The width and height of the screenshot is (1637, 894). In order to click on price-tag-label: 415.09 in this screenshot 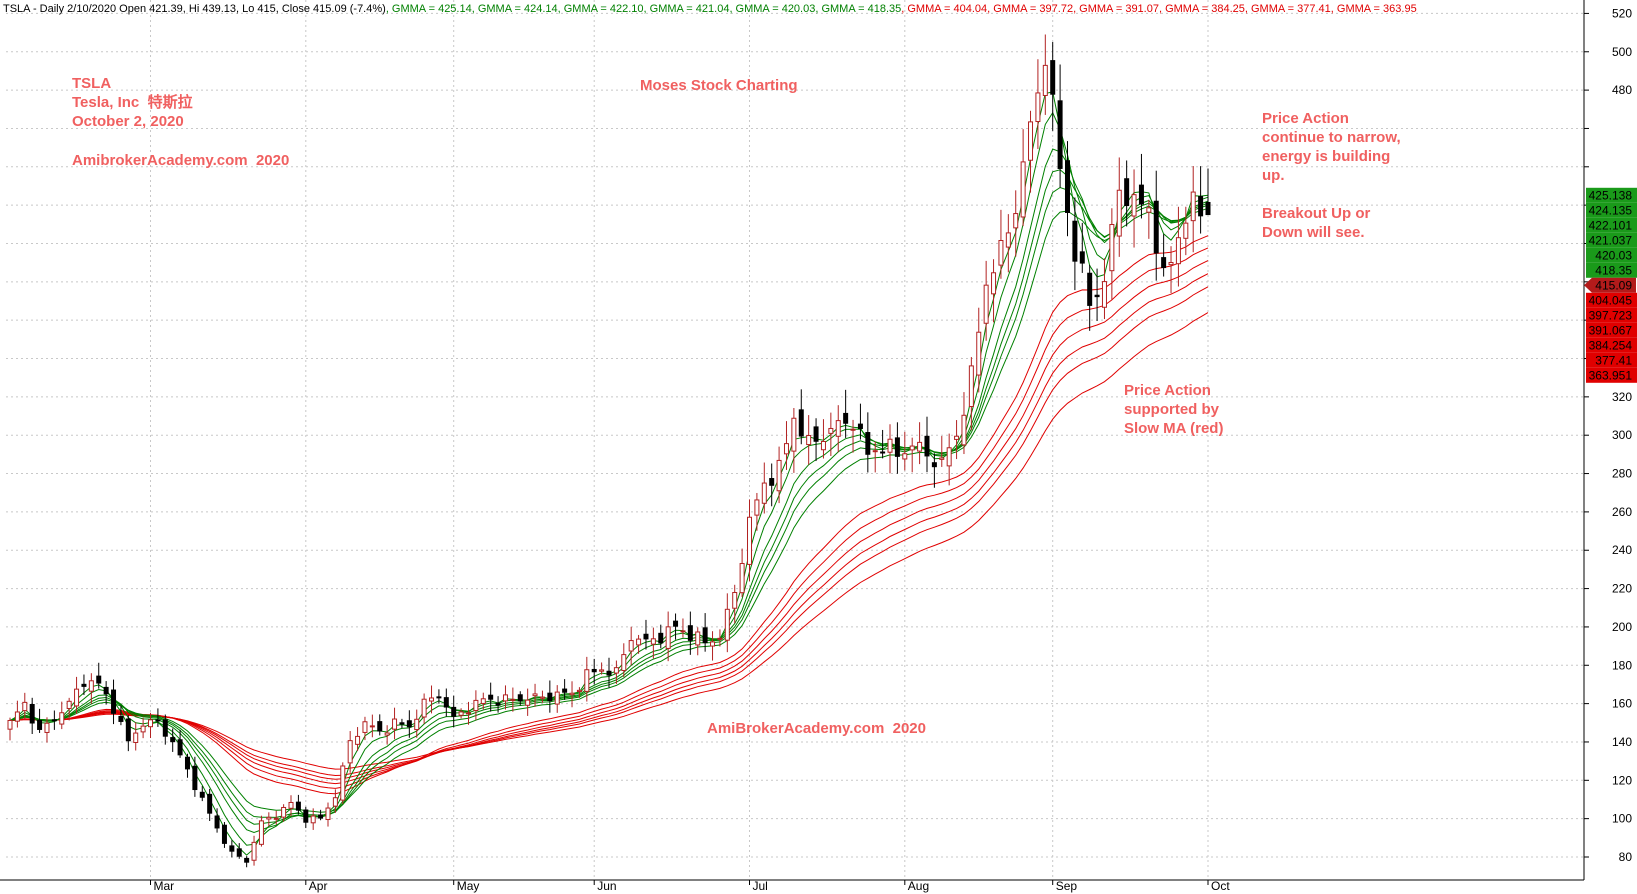, I will do `click(1613, 285)`.